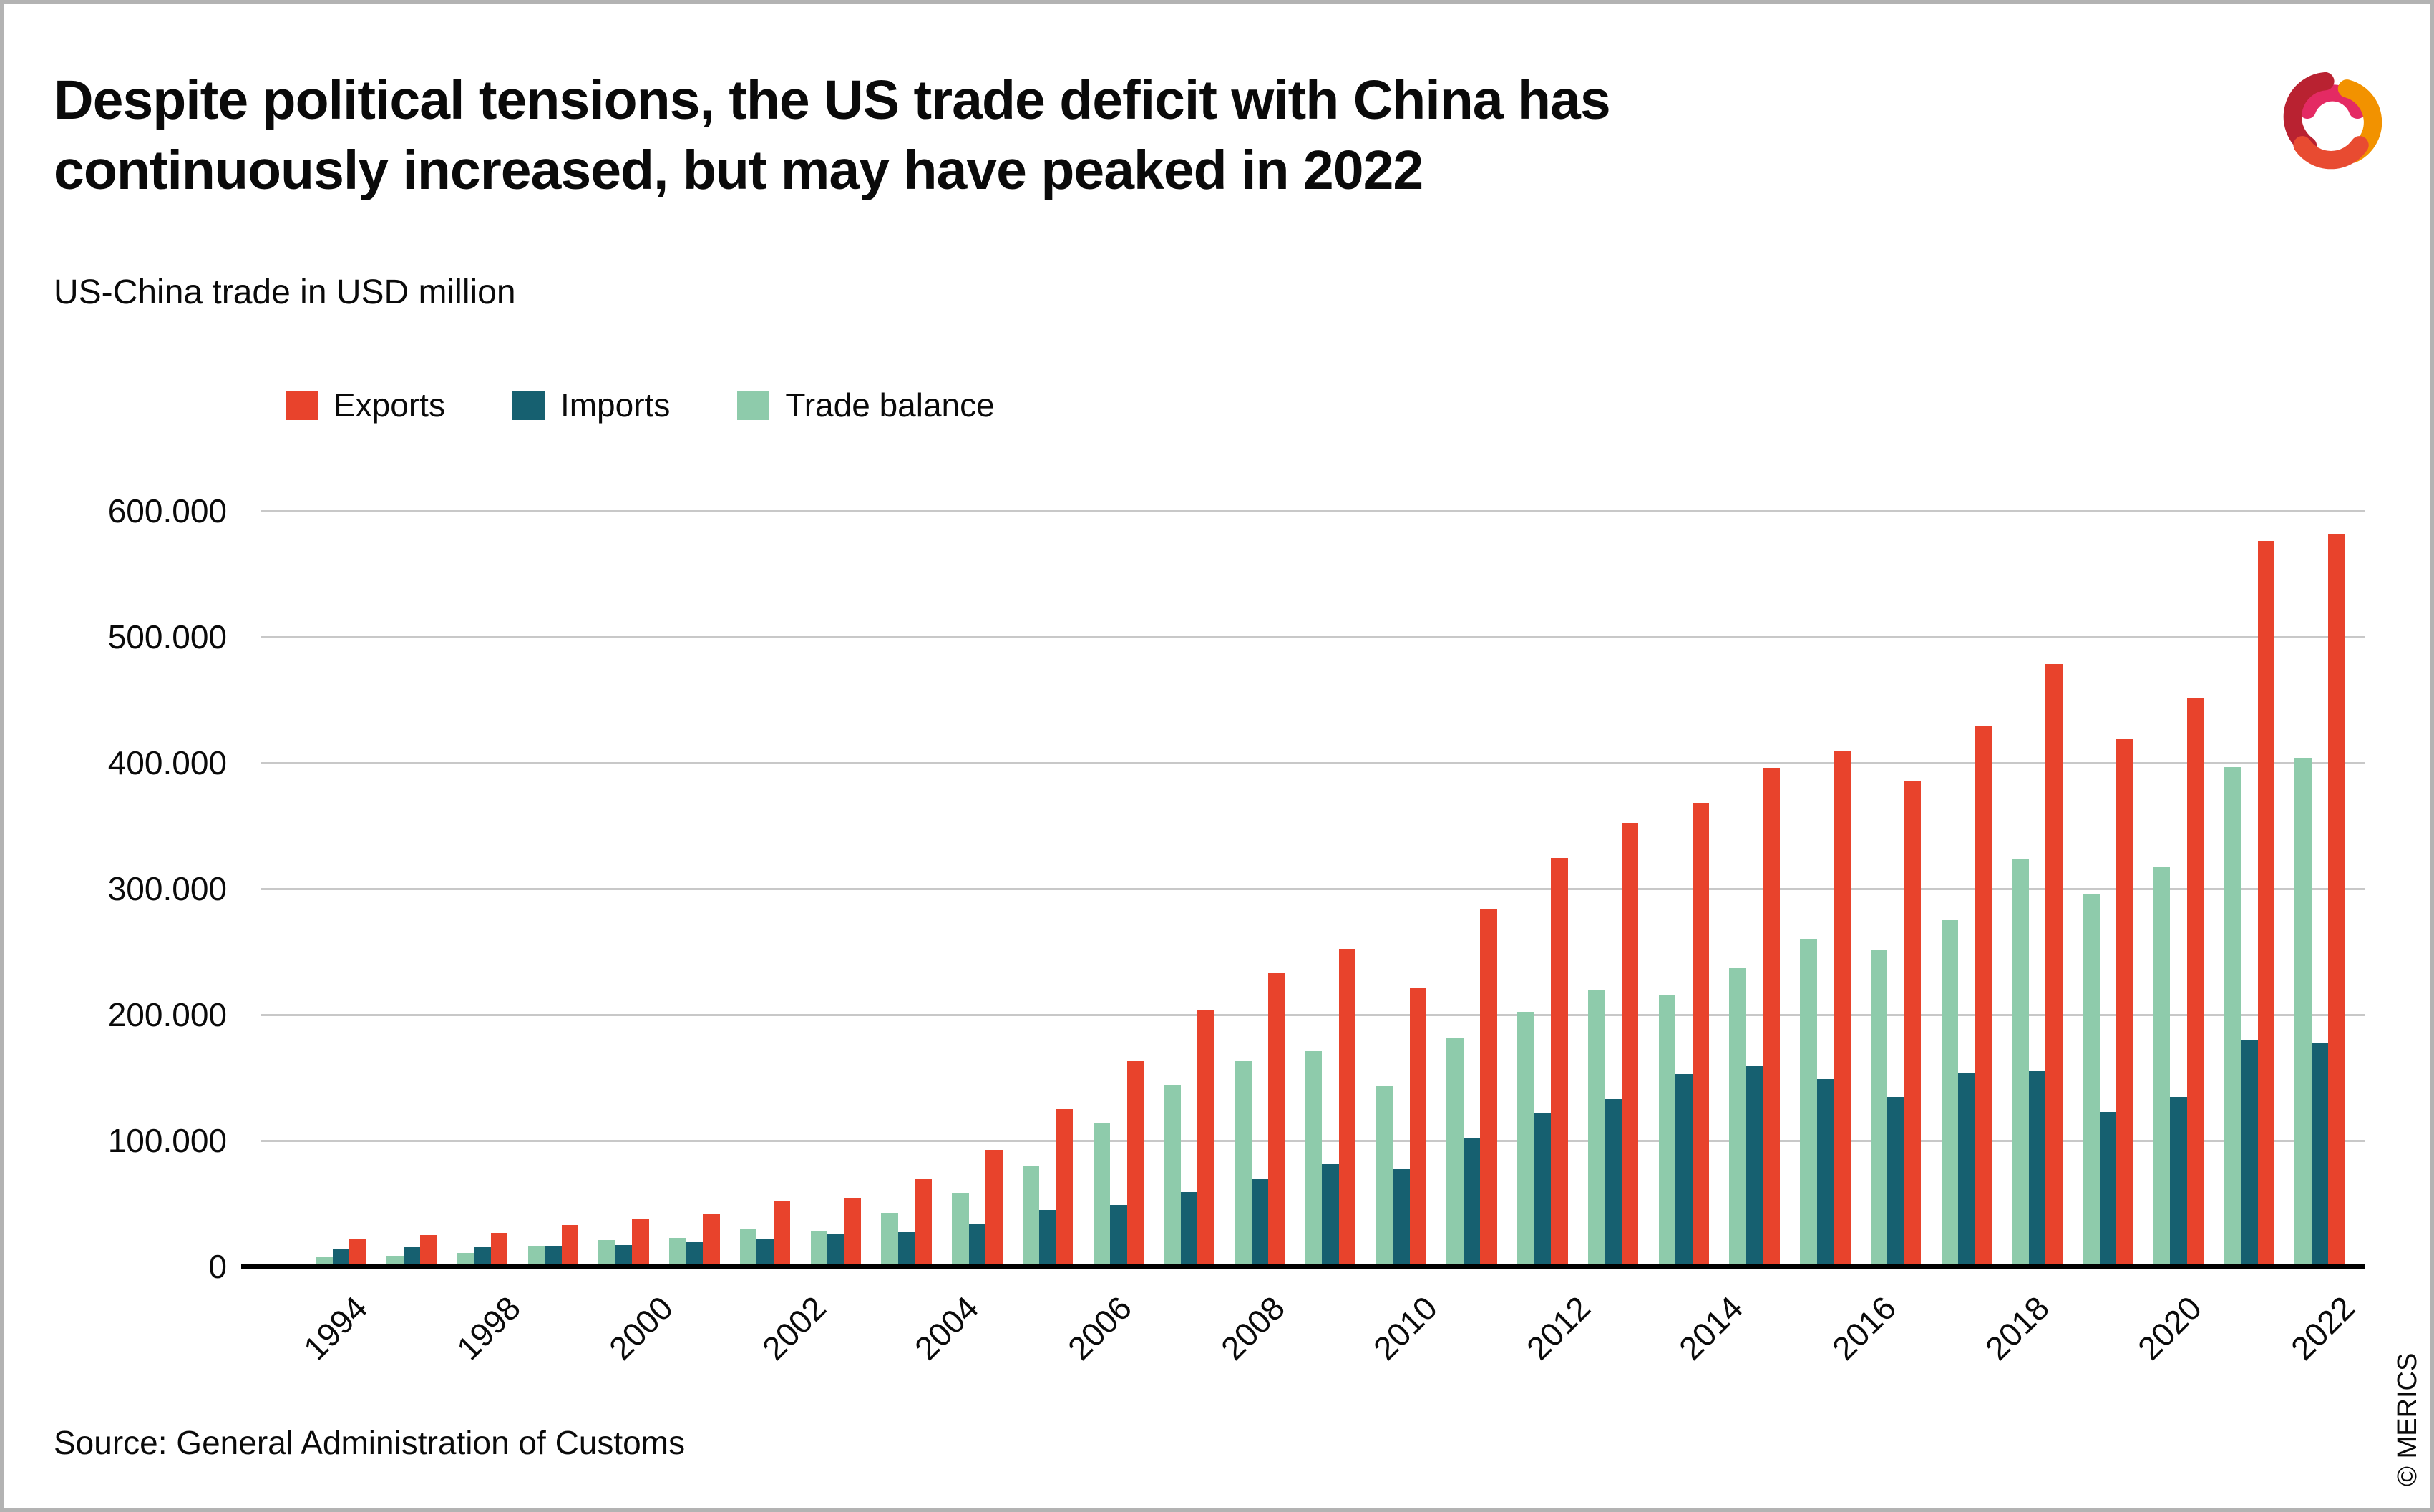 This screenshot has width=2434, height=1512. I want to click on x-axis-tick-label-2004: 2004, so click(946, 1328).